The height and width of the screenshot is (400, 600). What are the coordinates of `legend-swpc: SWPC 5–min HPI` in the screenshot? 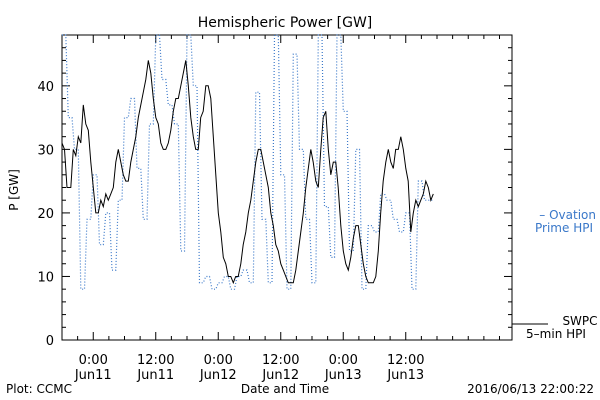 It's located at (555, 327).